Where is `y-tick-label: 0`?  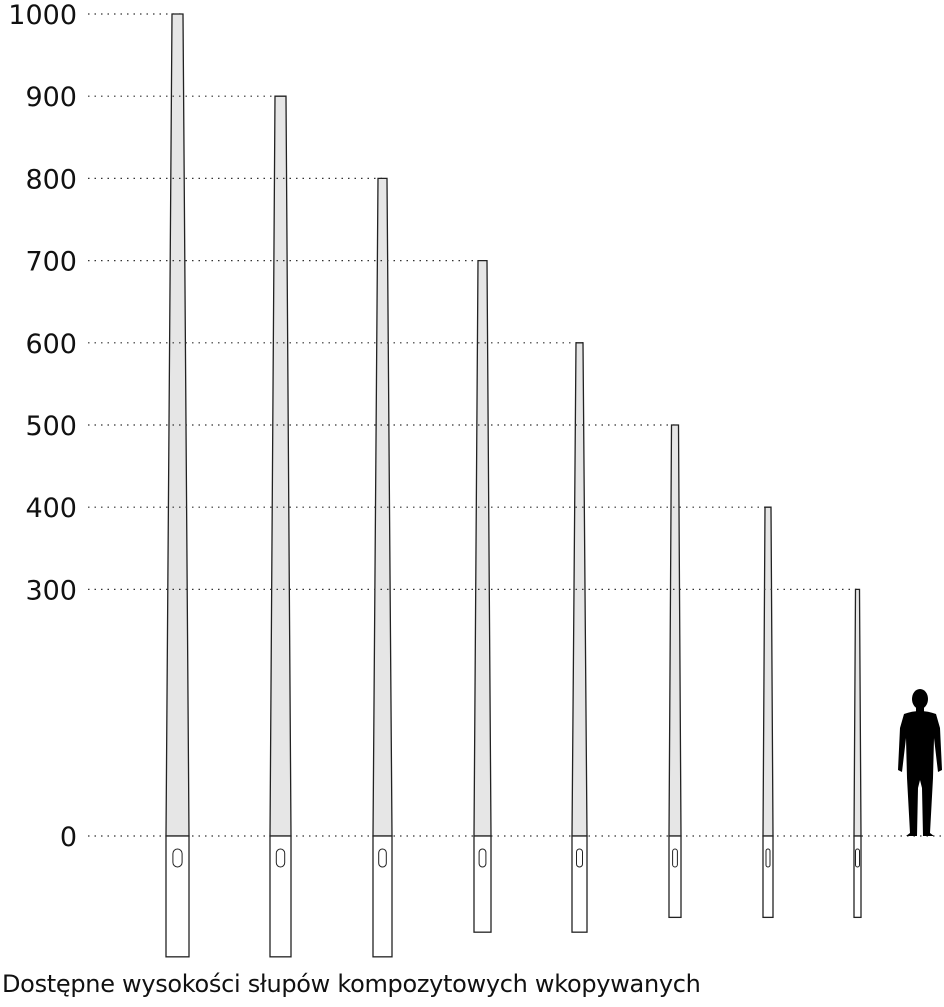
y-tick-label: 0 is located at coordinates (68, 837).